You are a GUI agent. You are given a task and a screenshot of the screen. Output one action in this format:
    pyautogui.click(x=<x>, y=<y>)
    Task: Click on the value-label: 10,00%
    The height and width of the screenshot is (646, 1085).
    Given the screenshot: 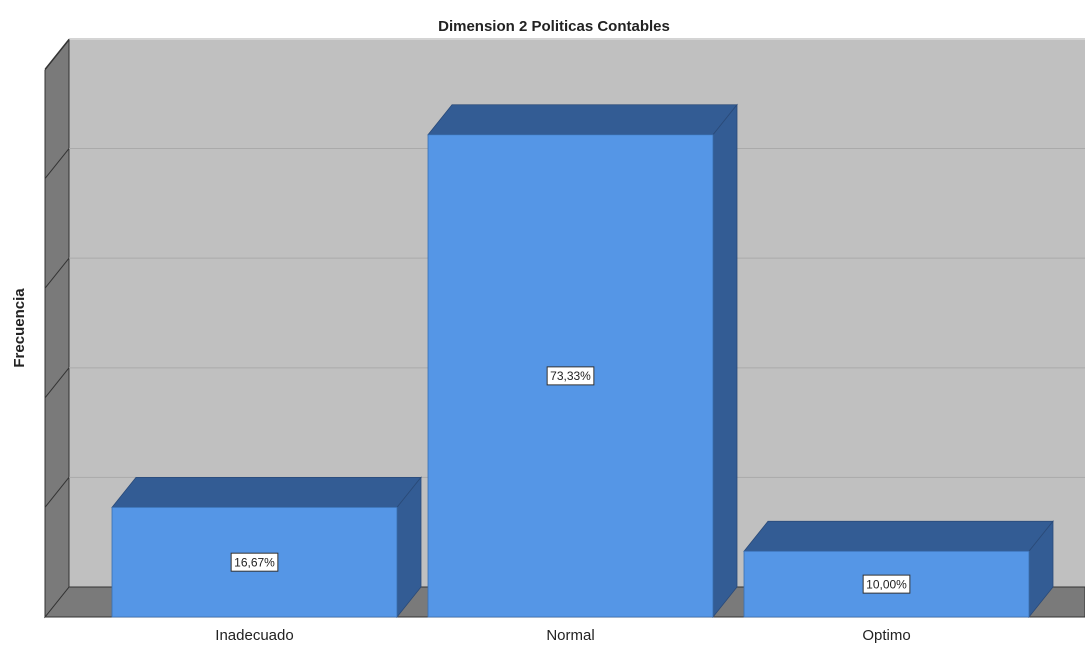 What is the action you would take?
    pyautogui.click(x=886, y=584)
    